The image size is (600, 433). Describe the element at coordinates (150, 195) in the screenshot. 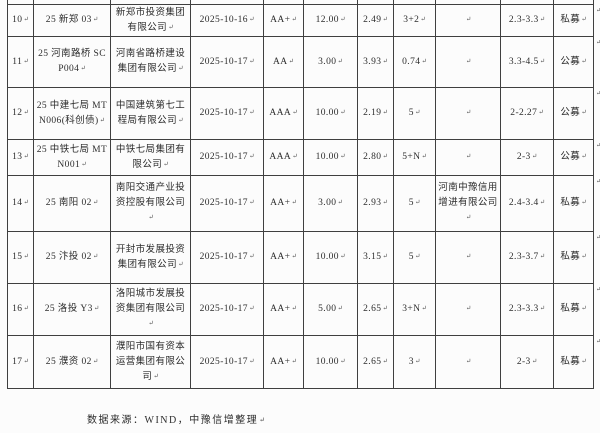

I see `cell-text: 南阳交通产业投资控股有限公司` at that location.